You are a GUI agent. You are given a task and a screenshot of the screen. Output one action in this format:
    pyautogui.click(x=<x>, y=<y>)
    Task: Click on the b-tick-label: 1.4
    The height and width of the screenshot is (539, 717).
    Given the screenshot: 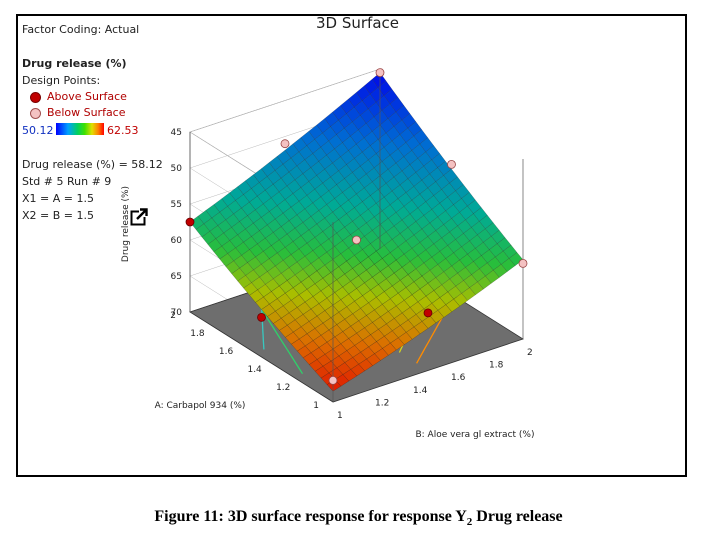 What is the action you would take?
    pyautogui.click(x=420, y=391)
    